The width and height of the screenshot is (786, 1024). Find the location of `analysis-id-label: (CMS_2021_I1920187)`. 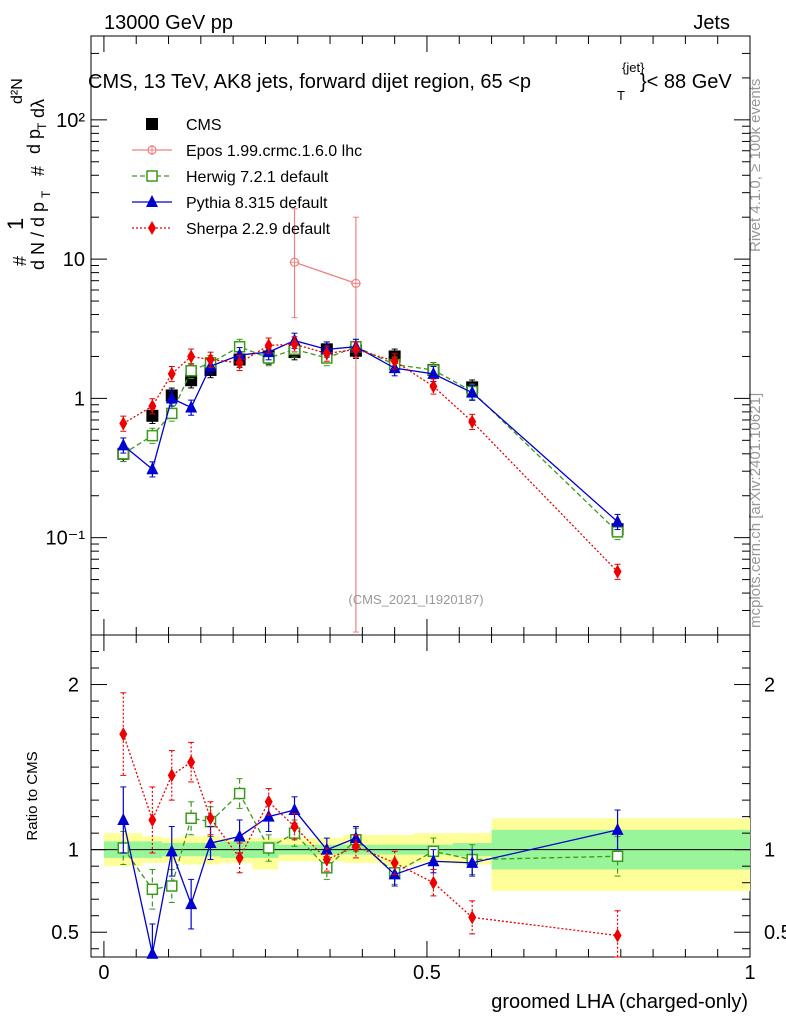

analysis-id-label: (CMS_2021_I1920187) is located at coordinates (415, 599).